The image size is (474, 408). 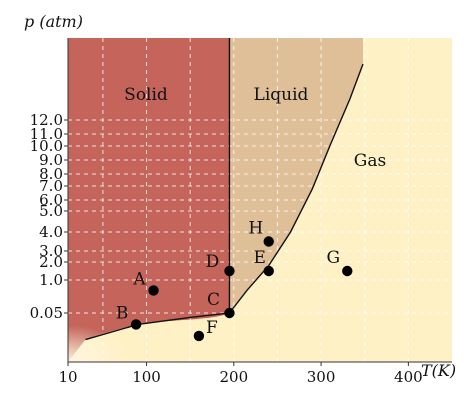 What do you see at coordinates (347, 271) in the screenshot?
I see `state-point-g` at bounding box center [347, 271].